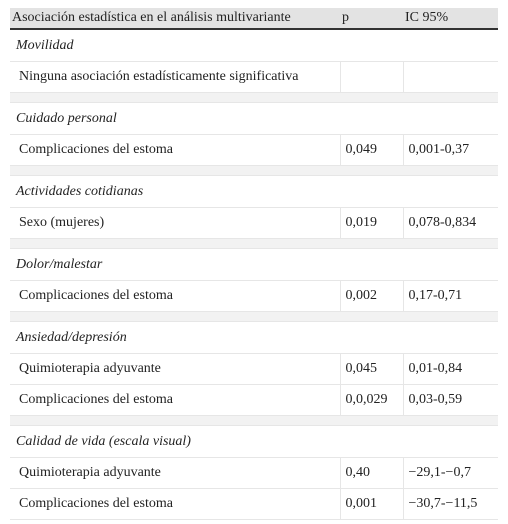 This screenshot has height=524, width=508. I want to click on value-cell: 0,0,029, so click(372, 400).